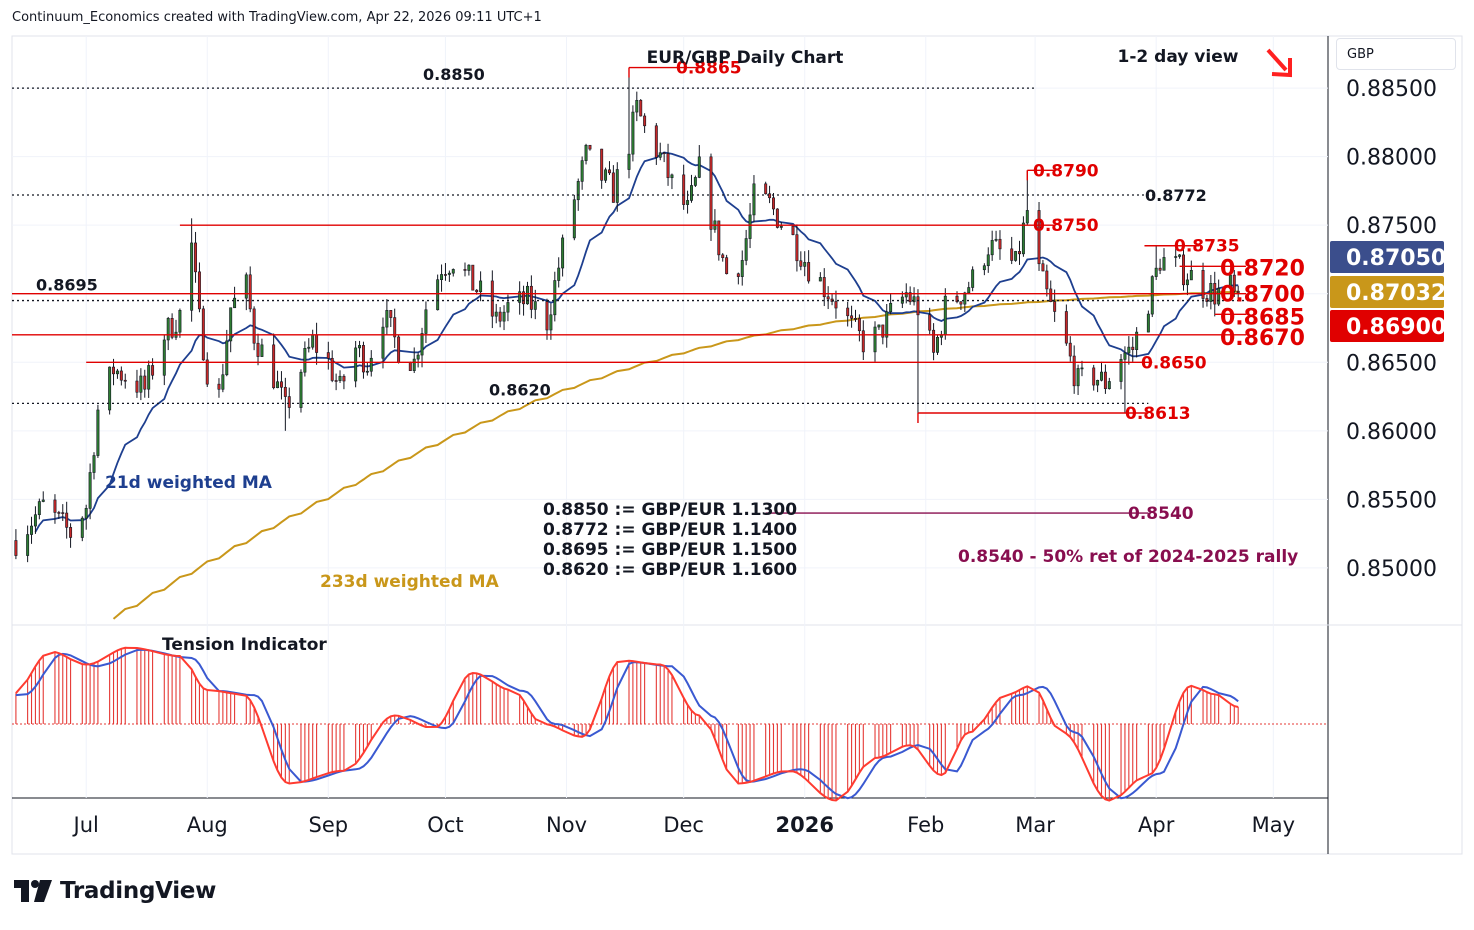  Describe the element at coordinates (1035, 825) in the screenshot. I see `x-tick-label: Mar` at that location.